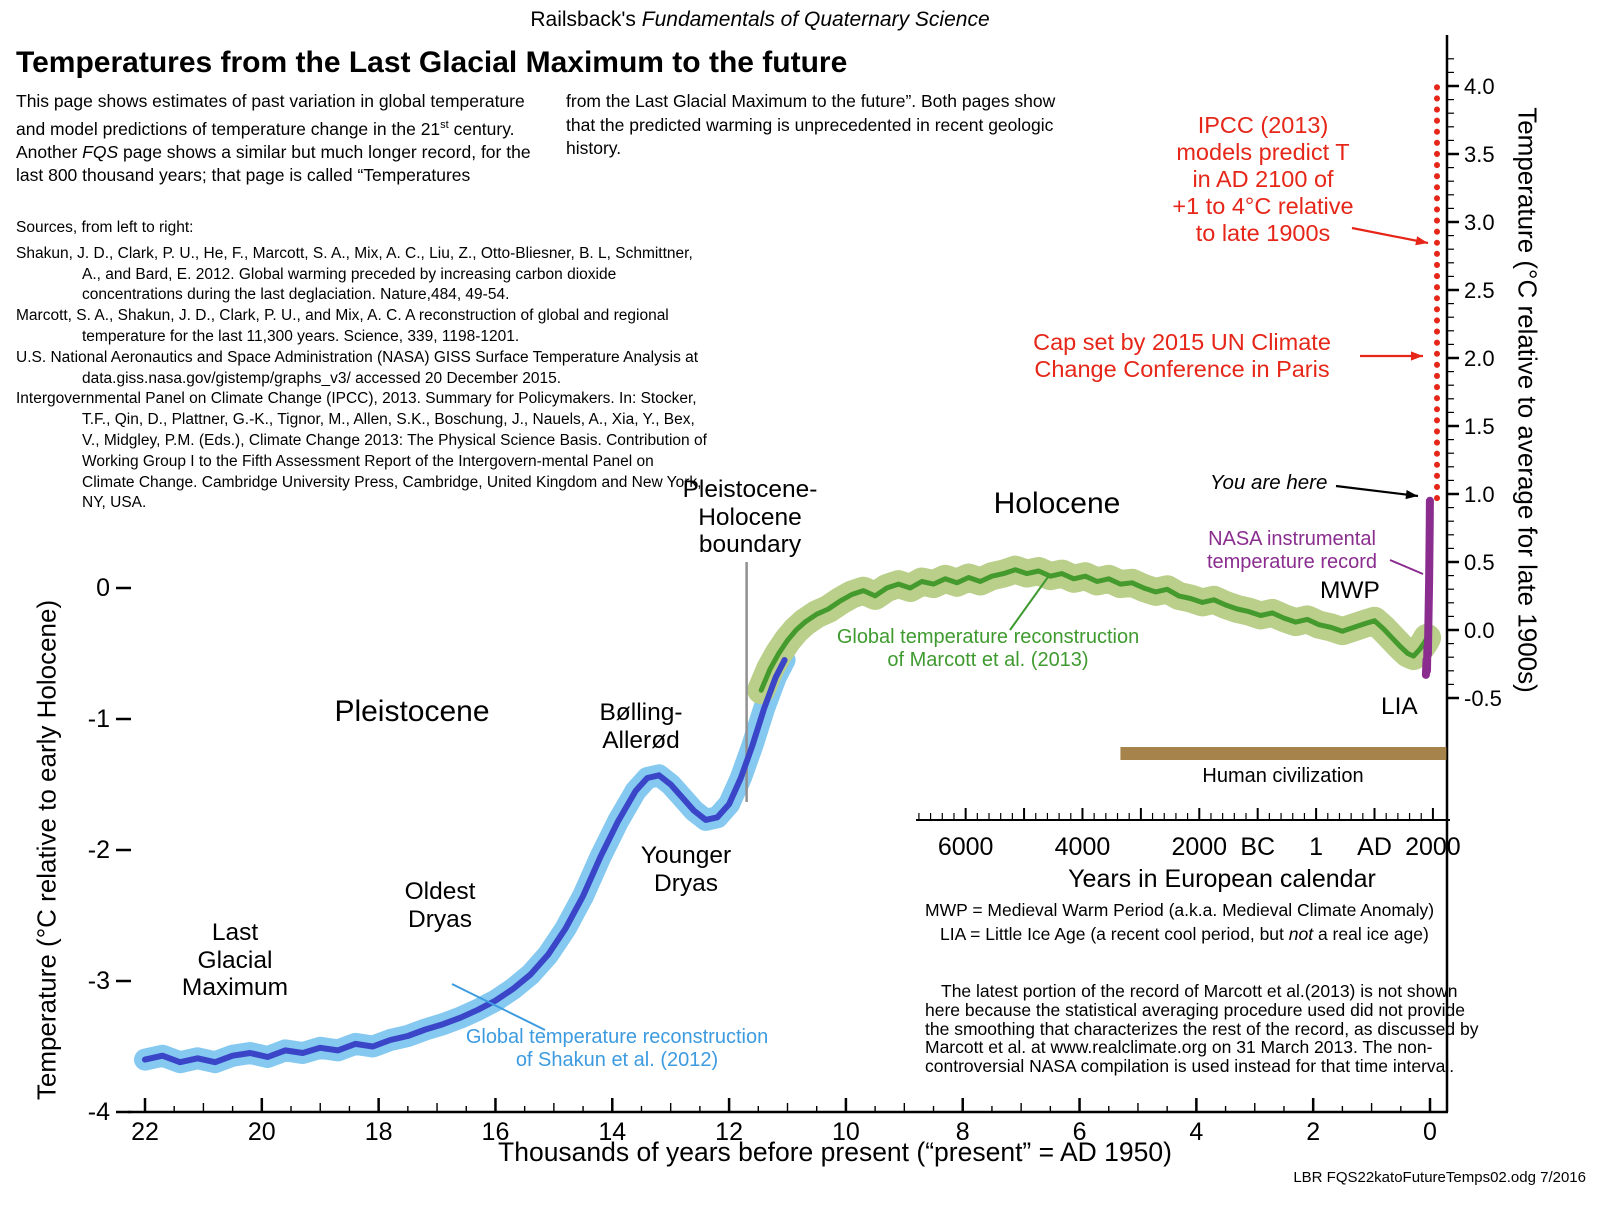  I want to click on y-axis-right-tick-label: 1.5, so click(1479, 426).